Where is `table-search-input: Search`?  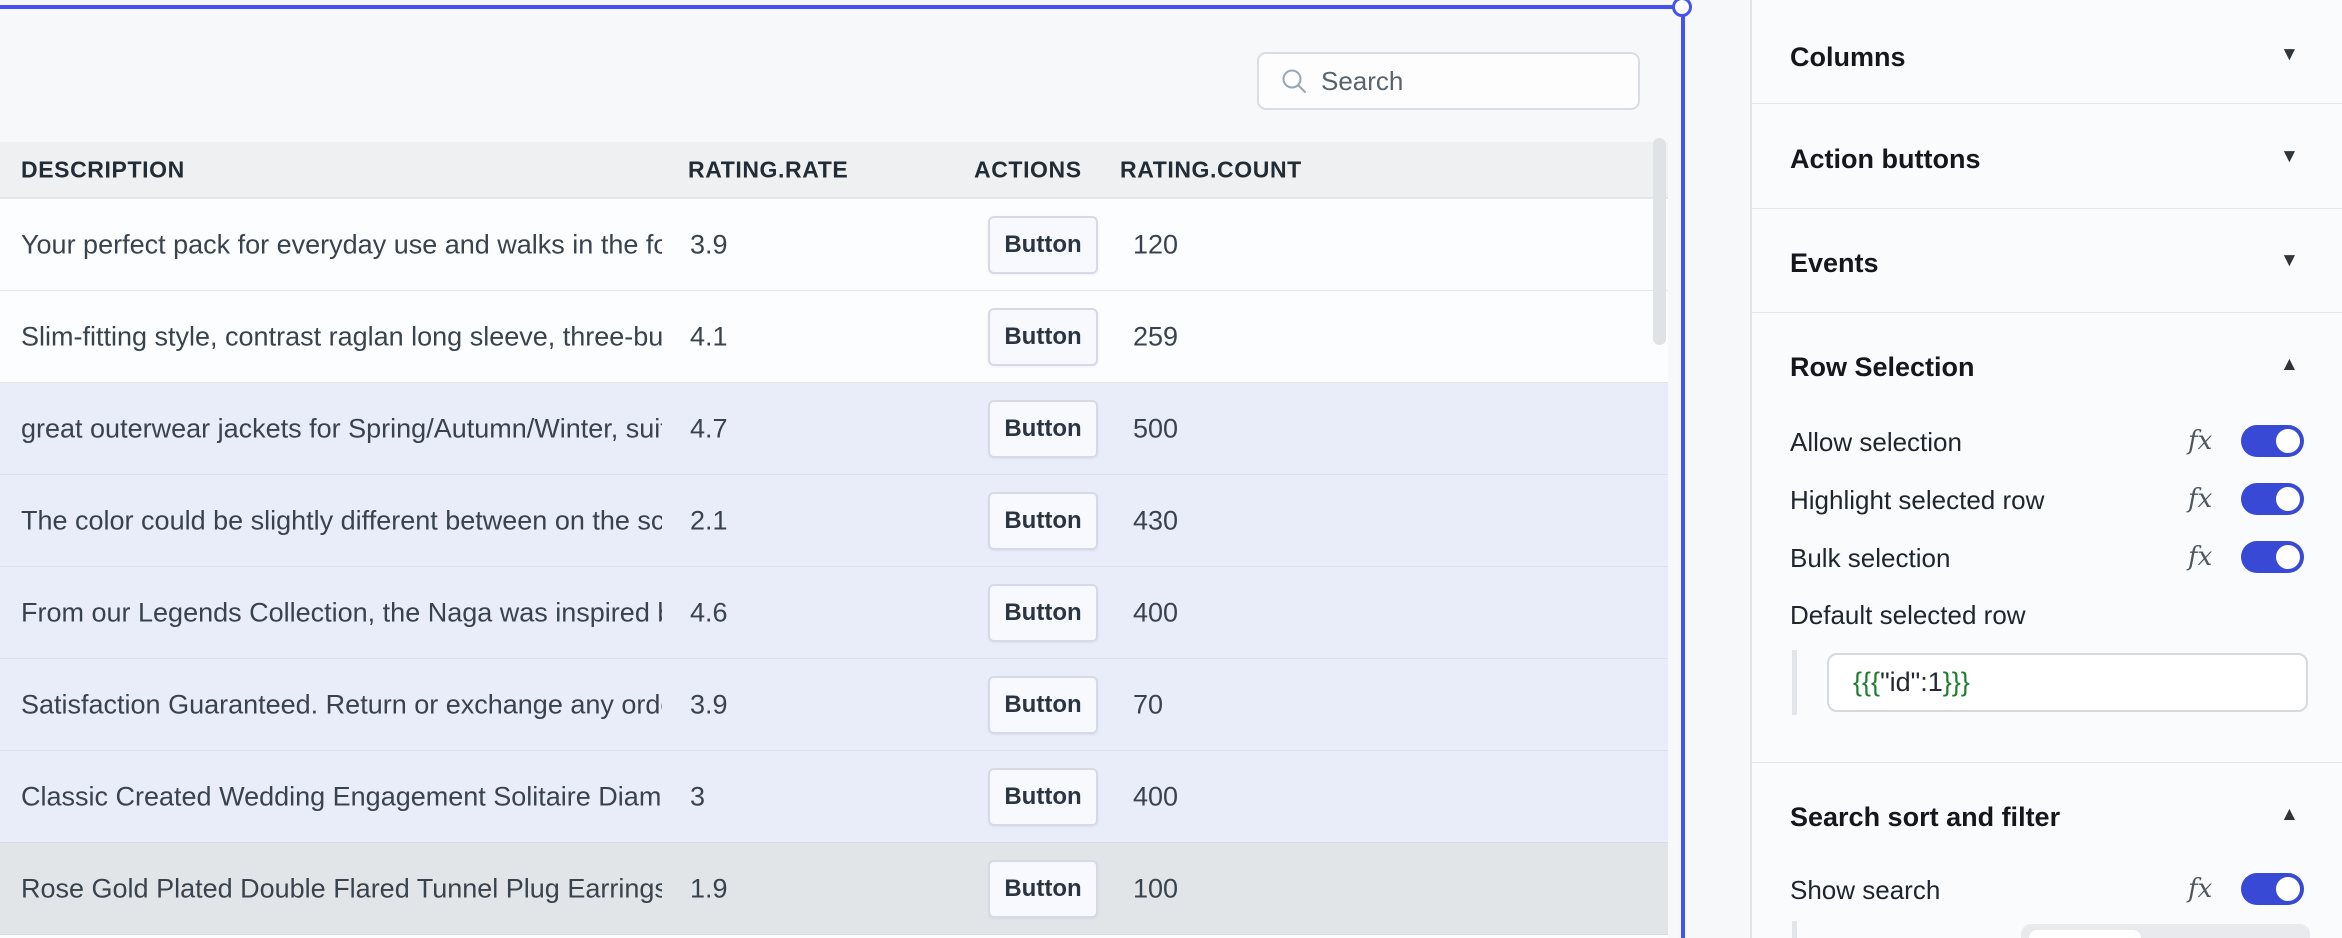
table-search-input: Search is located at coordinates (1448, 81).